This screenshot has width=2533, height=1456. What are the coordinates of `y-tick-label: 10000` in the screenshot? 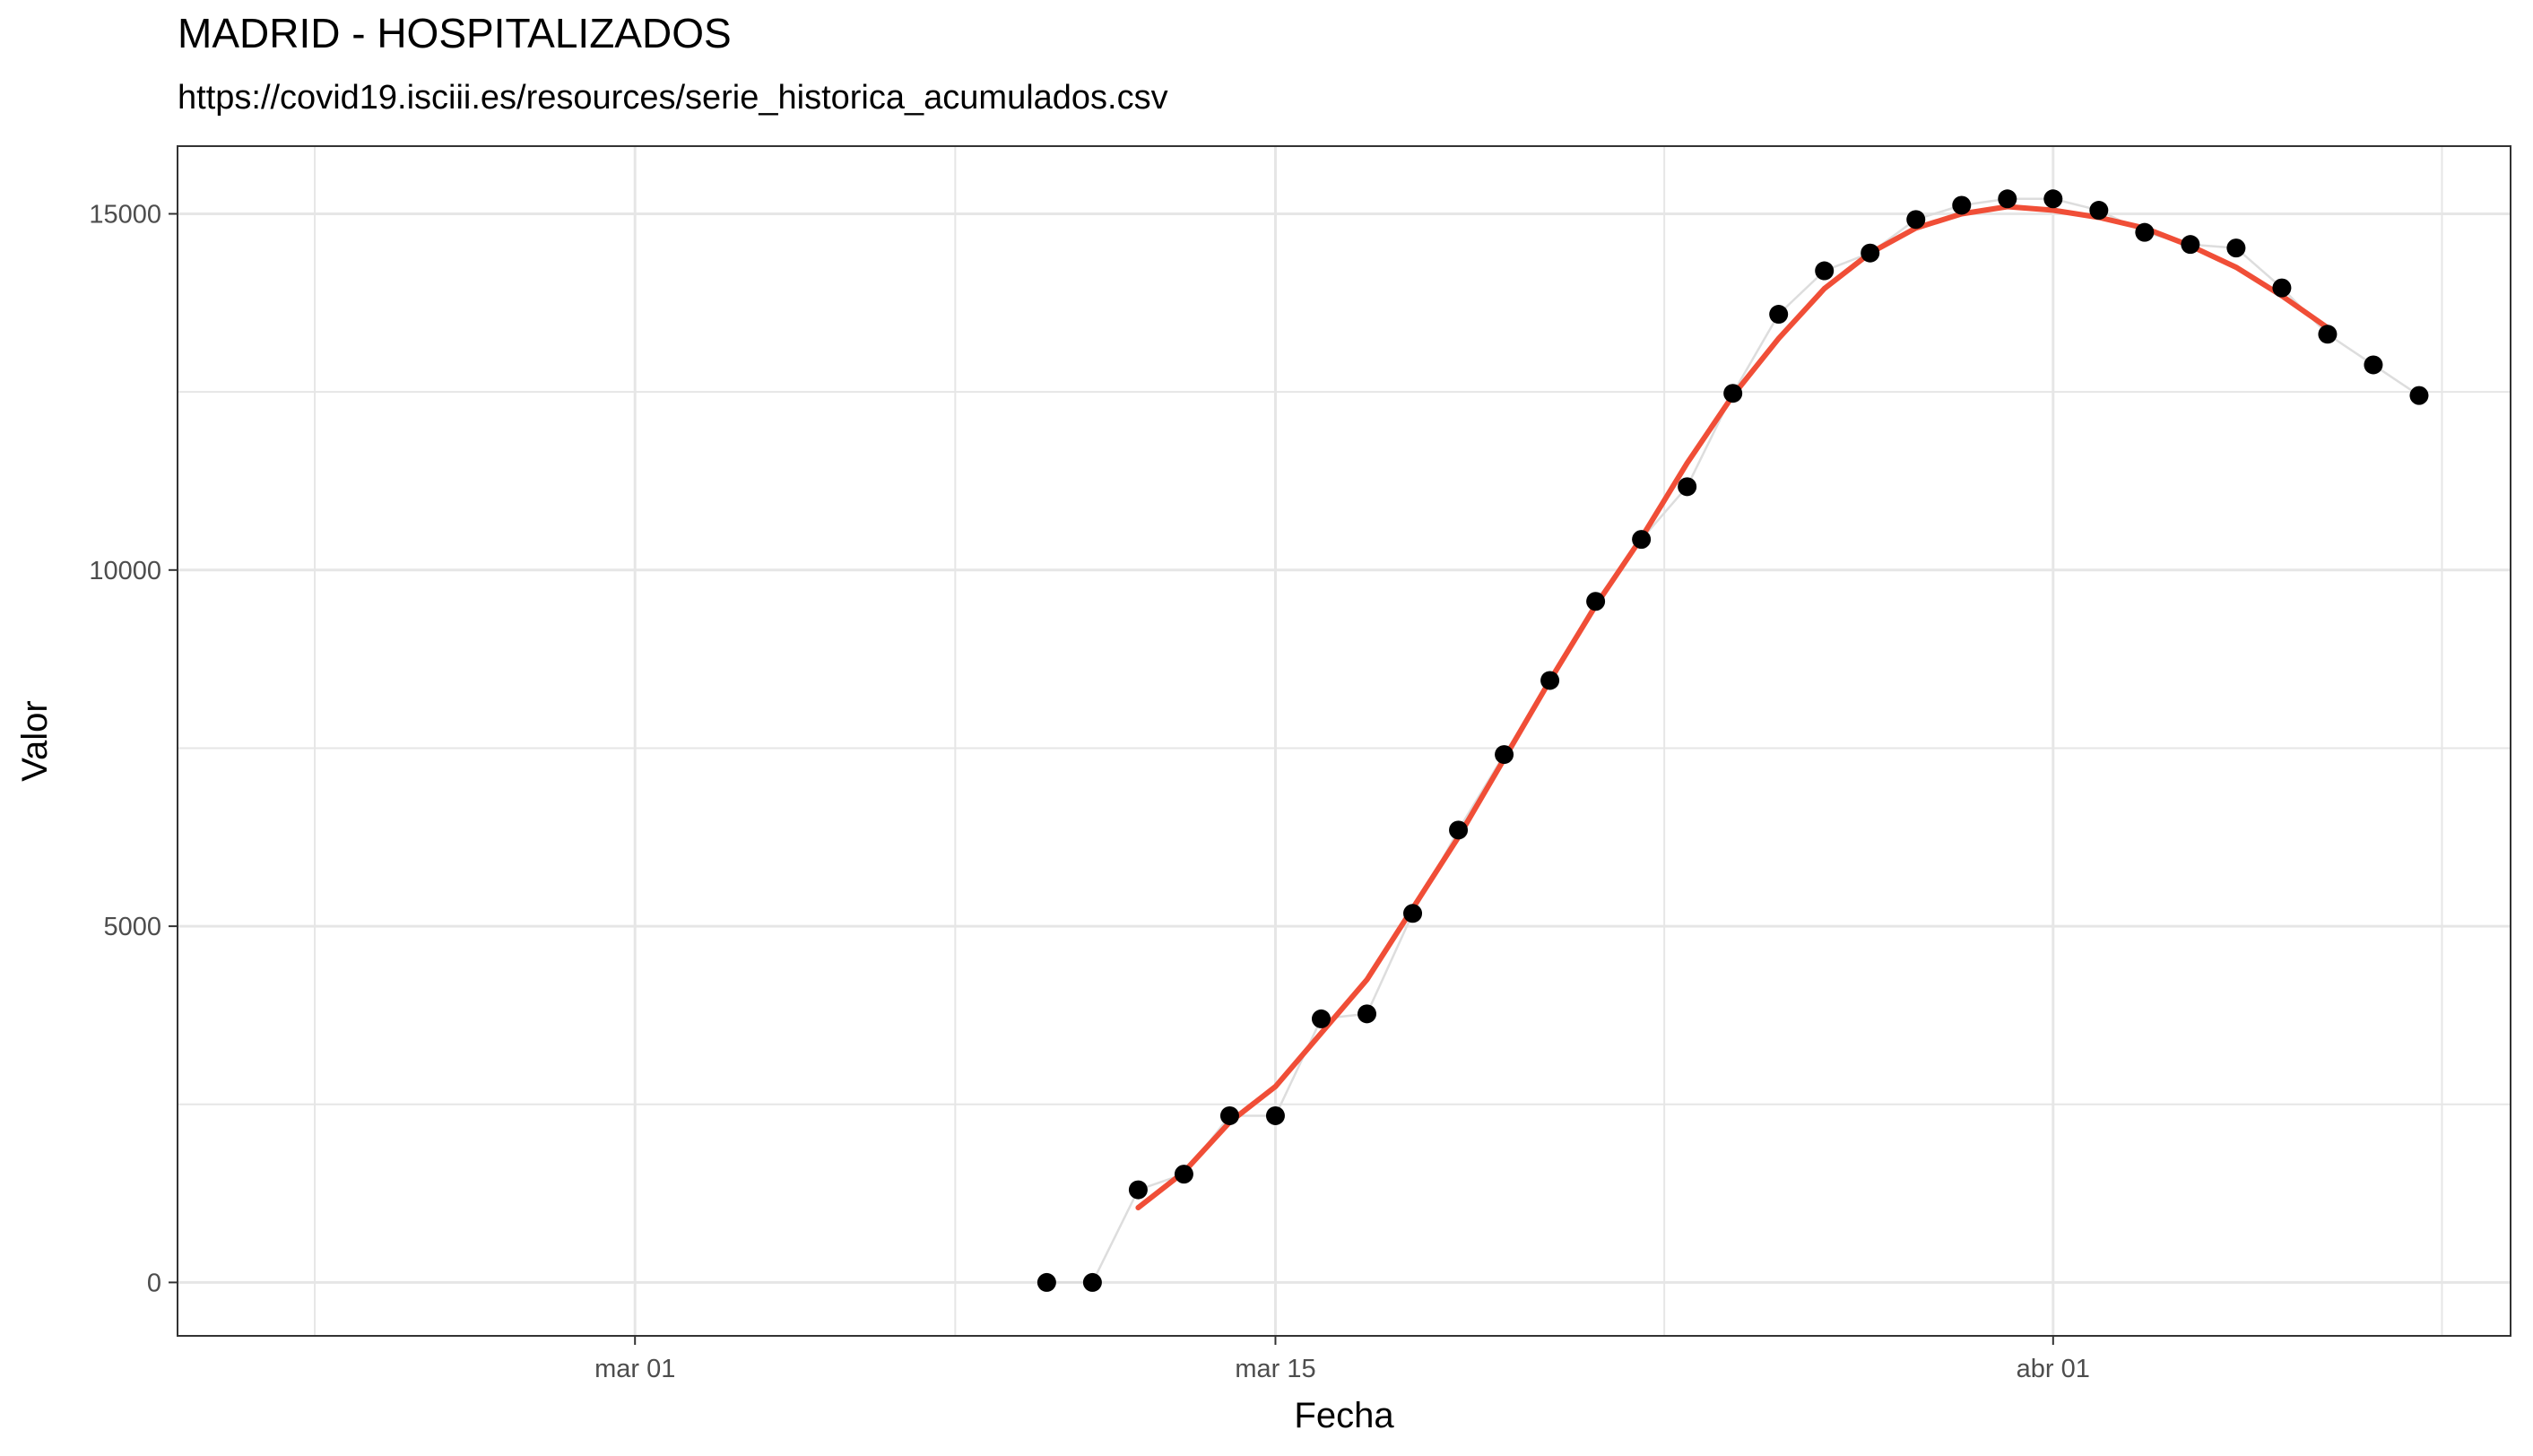 It's located at (125, 571).